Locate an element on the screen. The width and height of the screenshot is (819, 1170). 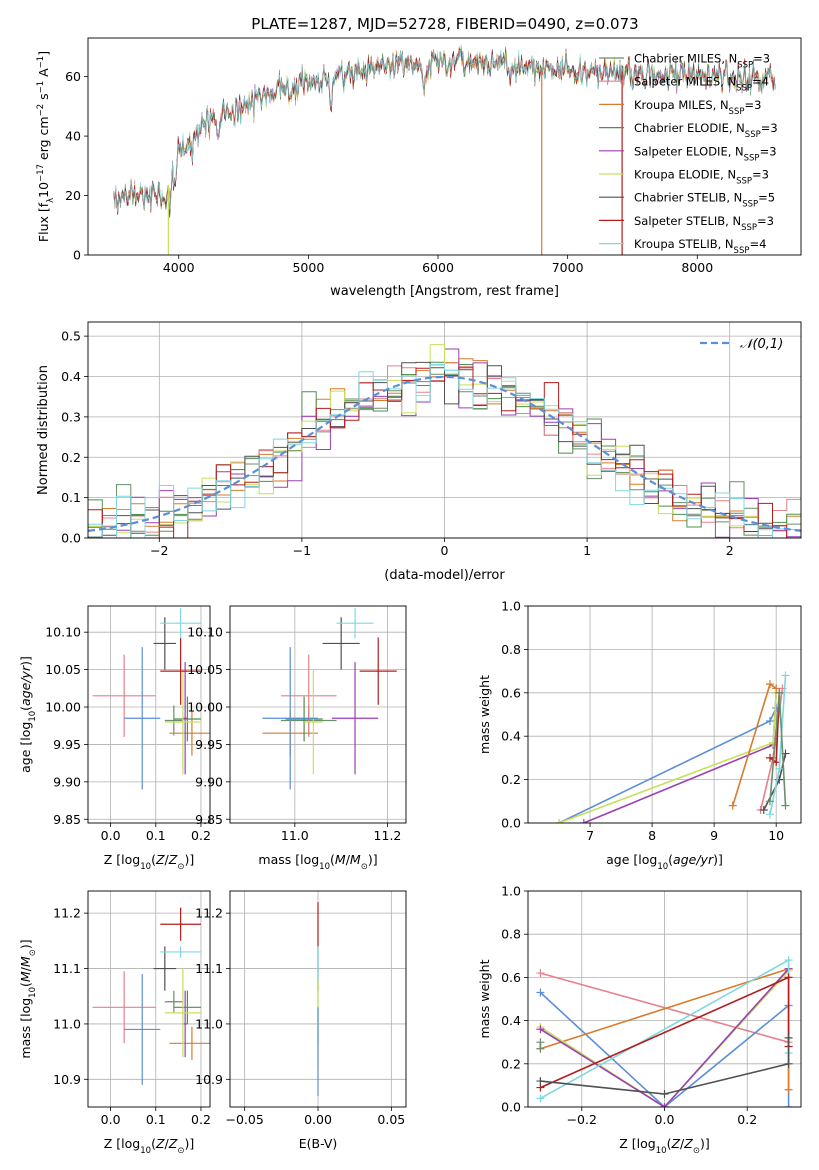
x-axis-label: (data-model)/error is located at coordinates (444, 575).